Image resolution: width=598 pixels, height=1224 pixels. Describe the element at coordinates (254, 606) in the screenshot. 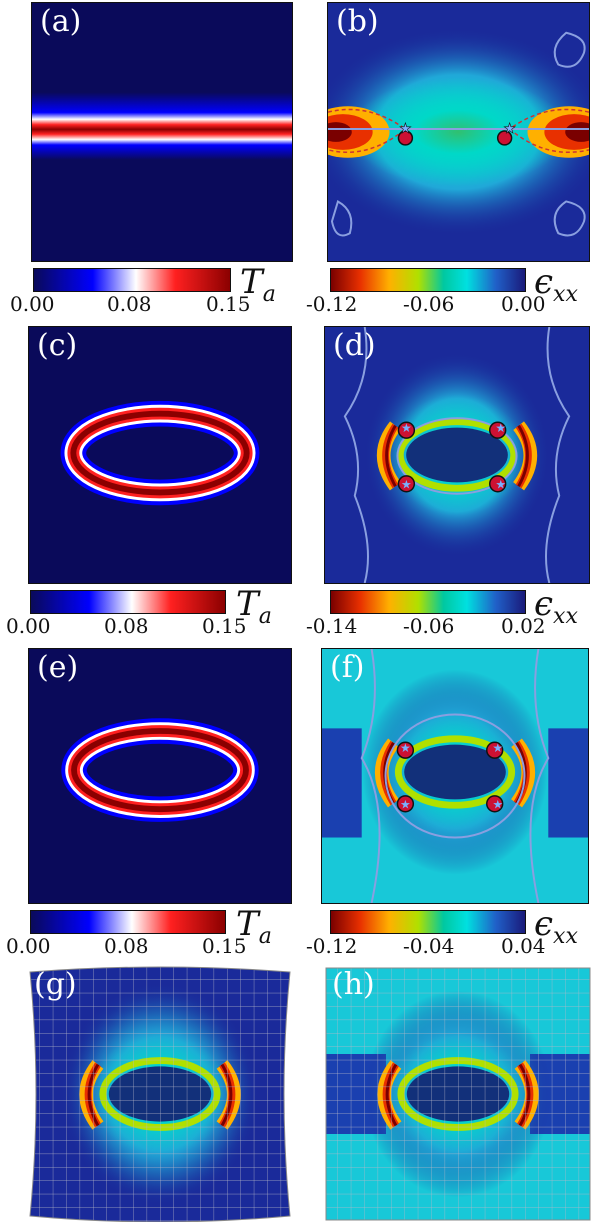

I see `colorbar-ta-2-title: Ta` at that location.